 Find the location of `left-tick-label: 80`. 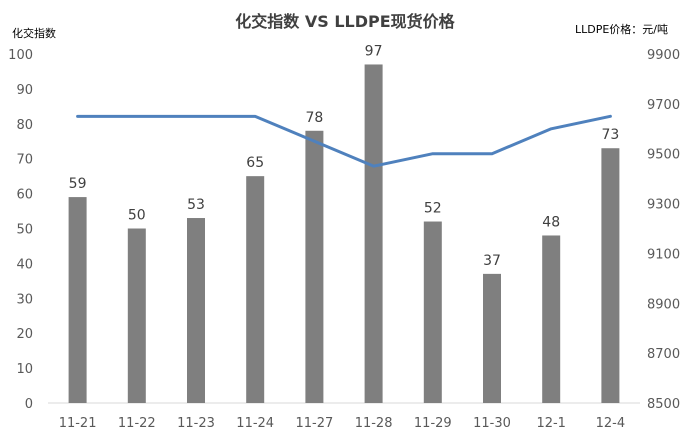

left-tick-label: 80 is located at coordinates (24, 125).